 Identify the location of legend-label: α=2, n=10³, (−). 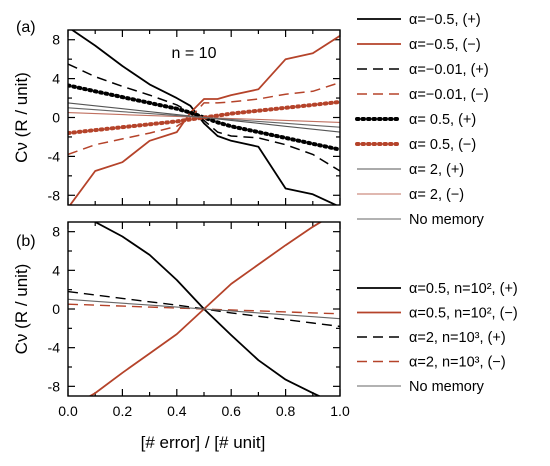
(457, 363).